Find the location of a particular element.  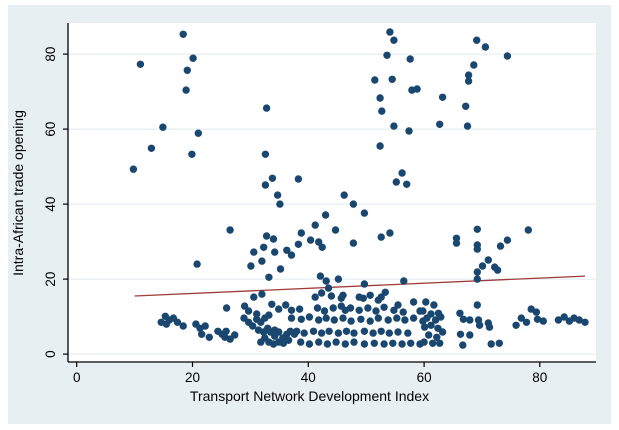

y-tick-label: 40 is located at coordinates (50, 204).